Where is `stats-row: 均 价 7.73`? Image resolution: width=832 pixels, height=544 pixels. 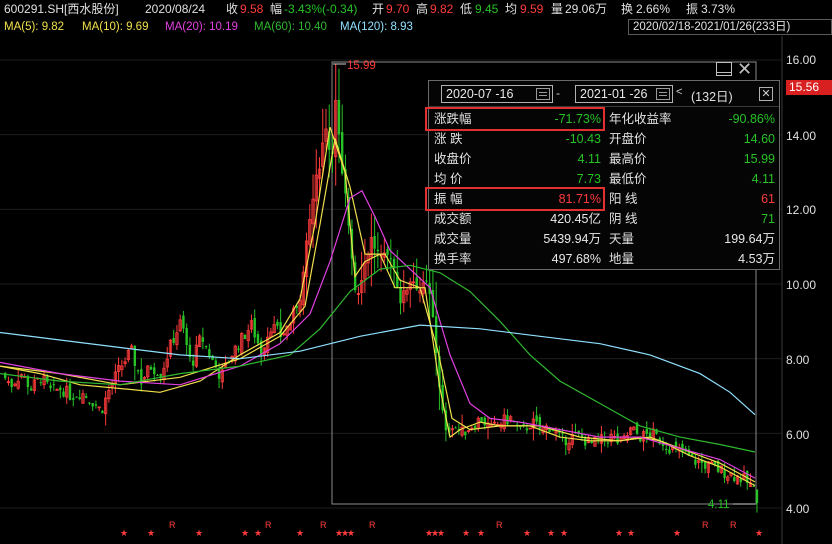
stats-row: 均 价 7.73 is located at coordinates (517, 179).